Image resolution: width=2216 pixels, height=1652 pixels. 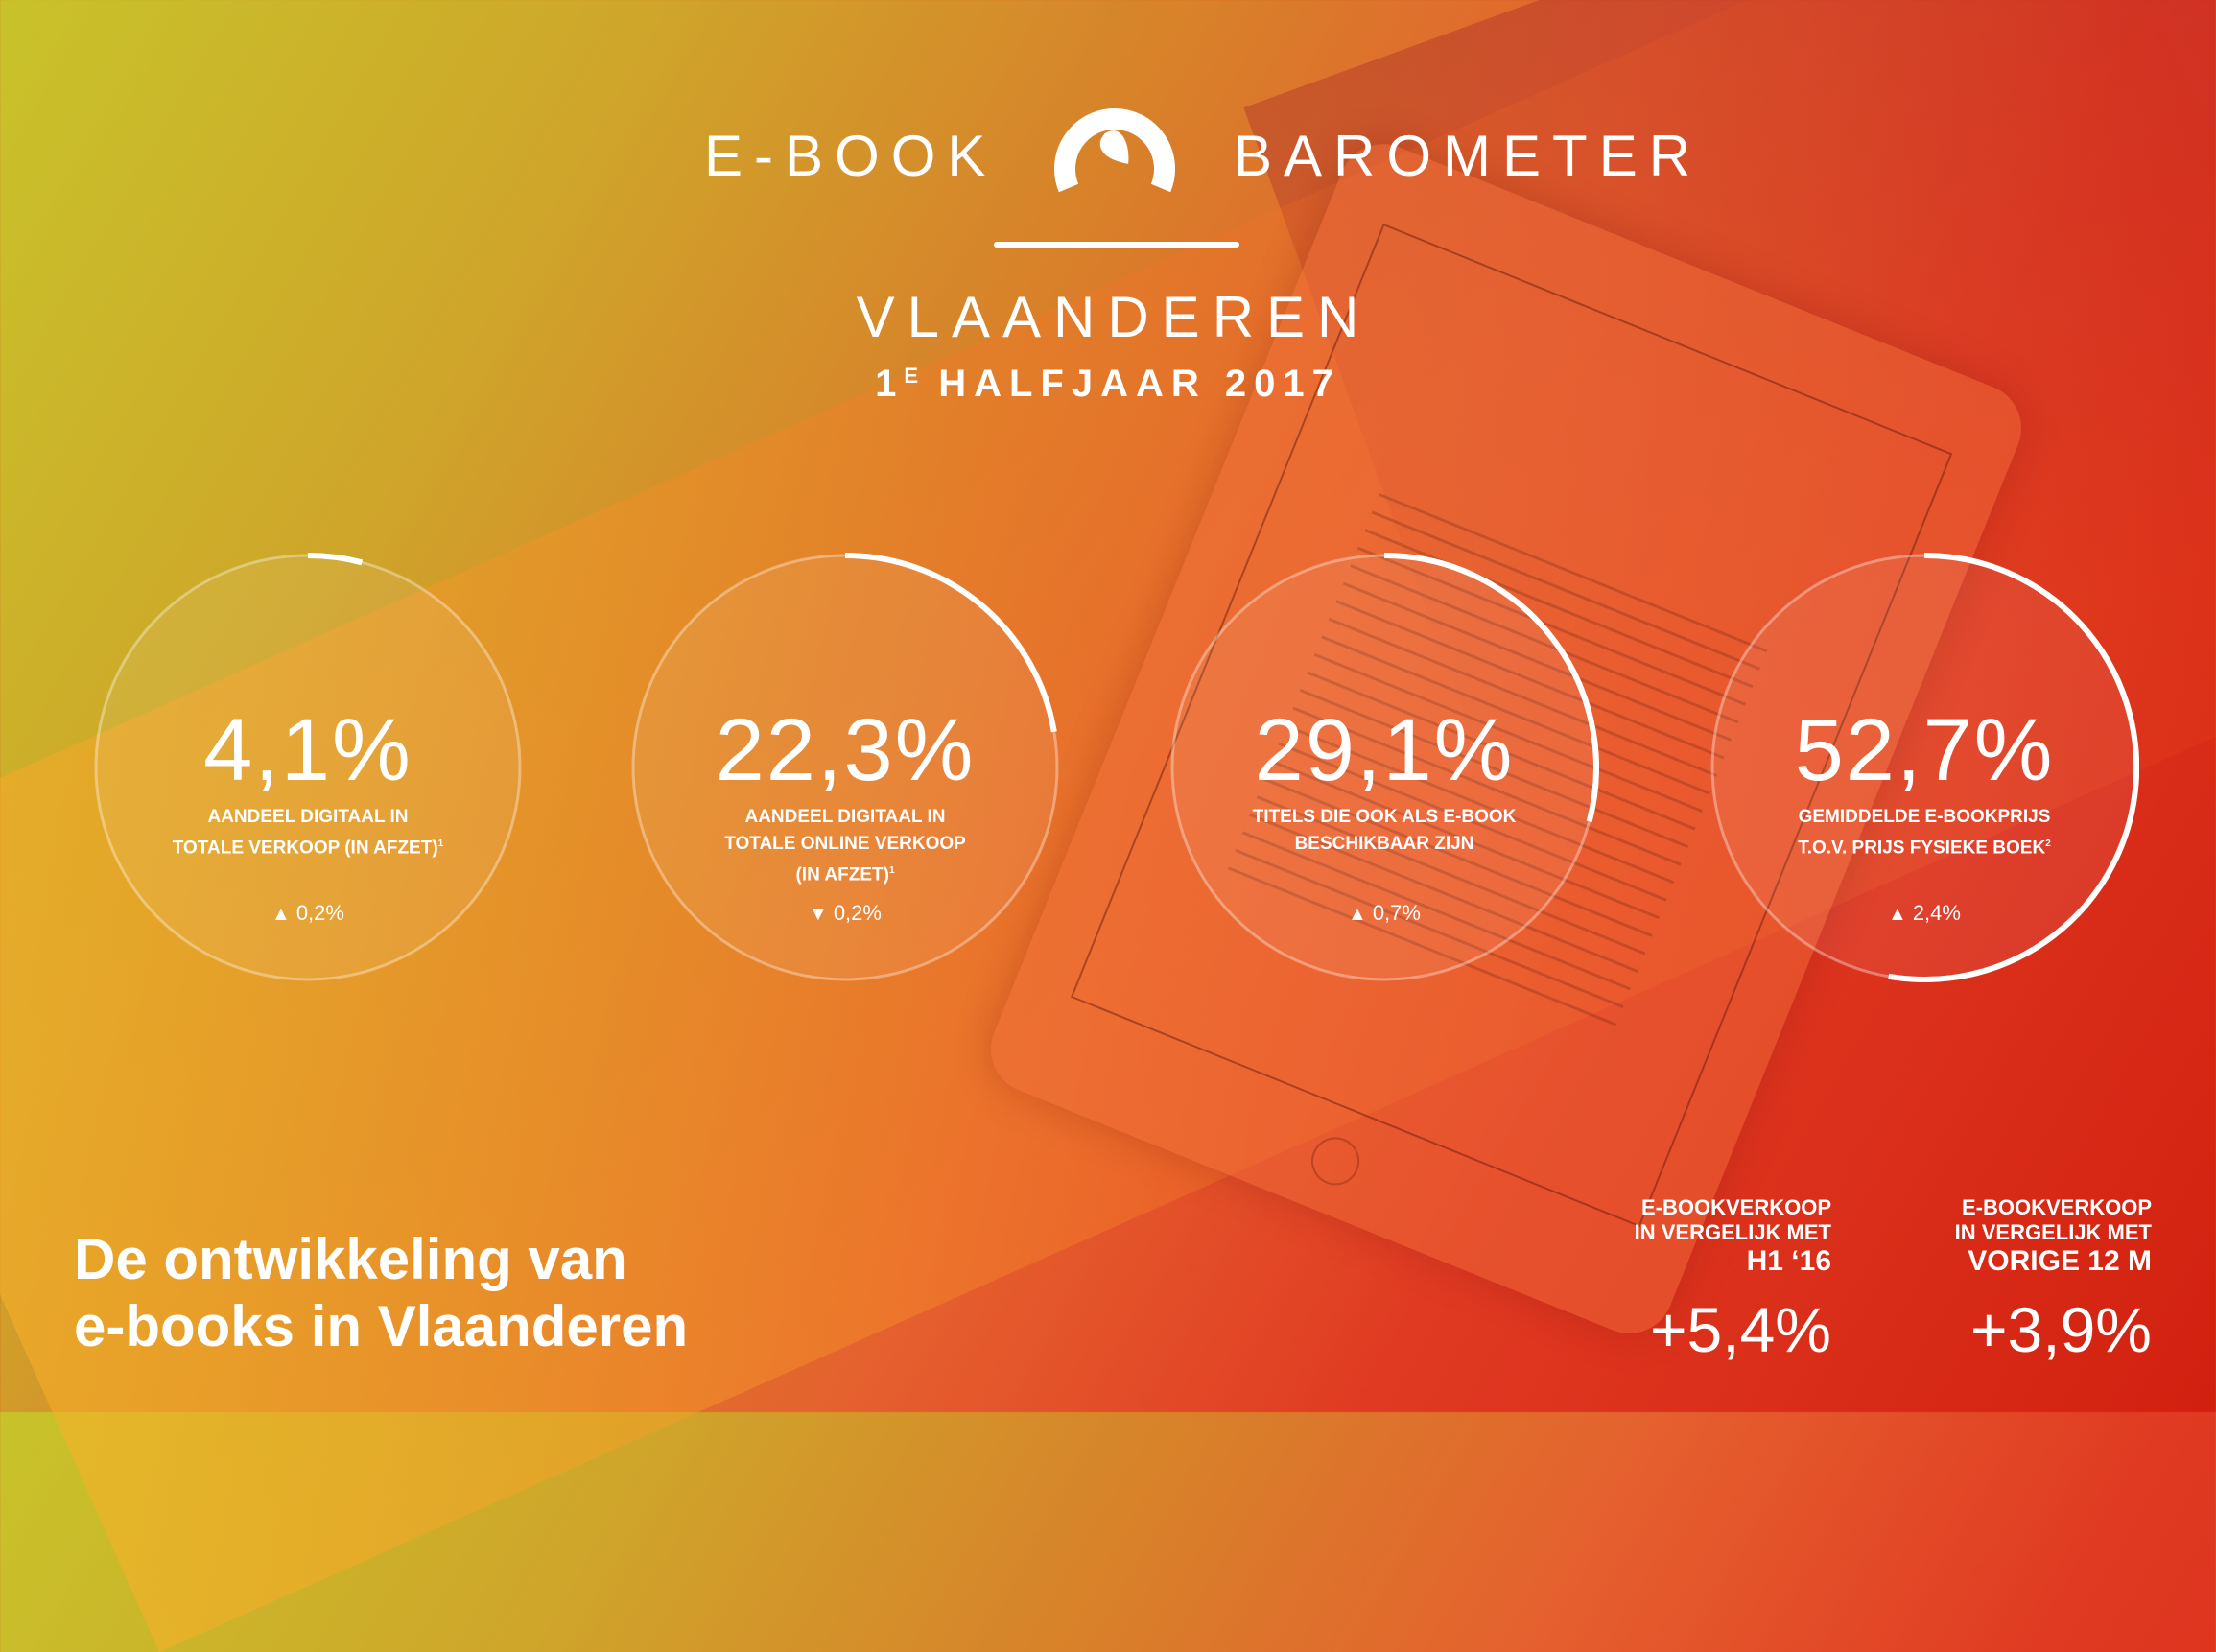 What do you see at coordinates (1936, 913) in the screenshot?
I see `change-value: 2,4%` at bounding box center [1936, 913].